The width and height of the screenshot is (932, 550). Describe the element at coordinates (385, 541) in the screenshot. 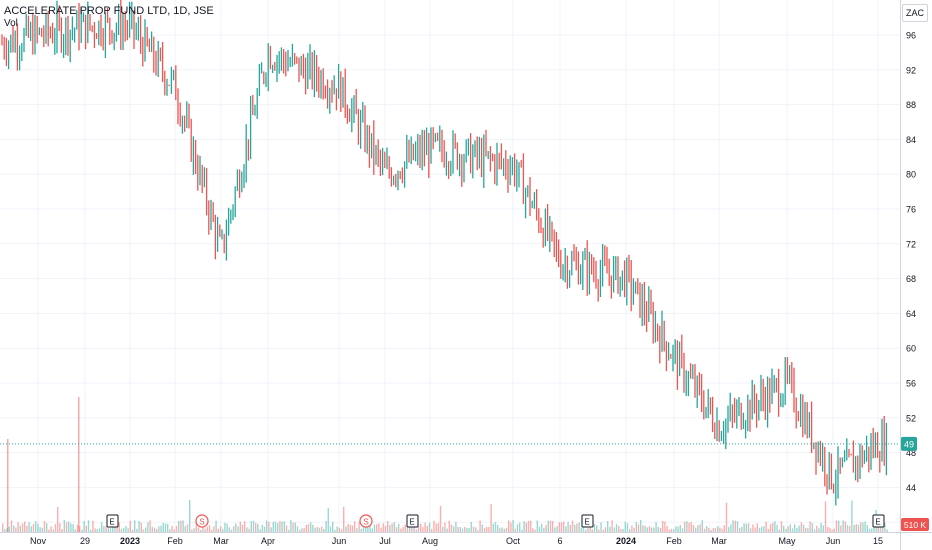

I see `x-tick-label: Jul` at that location.